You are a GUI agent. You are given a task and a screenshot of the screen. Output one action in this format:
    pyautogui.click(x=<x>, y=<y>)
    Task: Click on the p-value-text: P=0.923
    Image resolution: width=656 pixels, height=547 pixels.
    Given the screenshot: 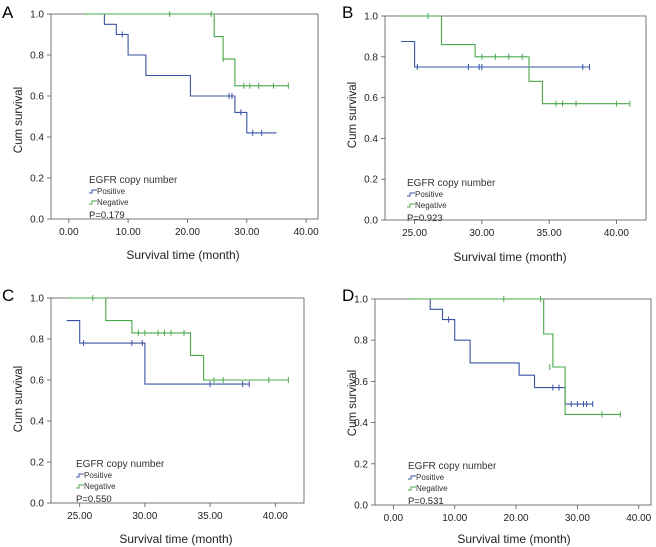 What is the action you would take?
    pyautogui.click(x=425, y=218)
    